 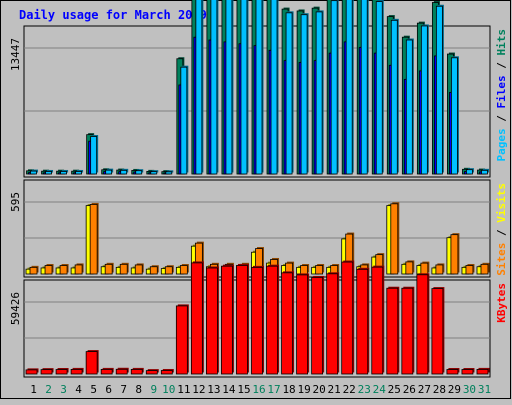 What do you see at coordinates (484, 389) in the screenshot?
I see `day-label-31: 31` at bounding box center [484, 389].